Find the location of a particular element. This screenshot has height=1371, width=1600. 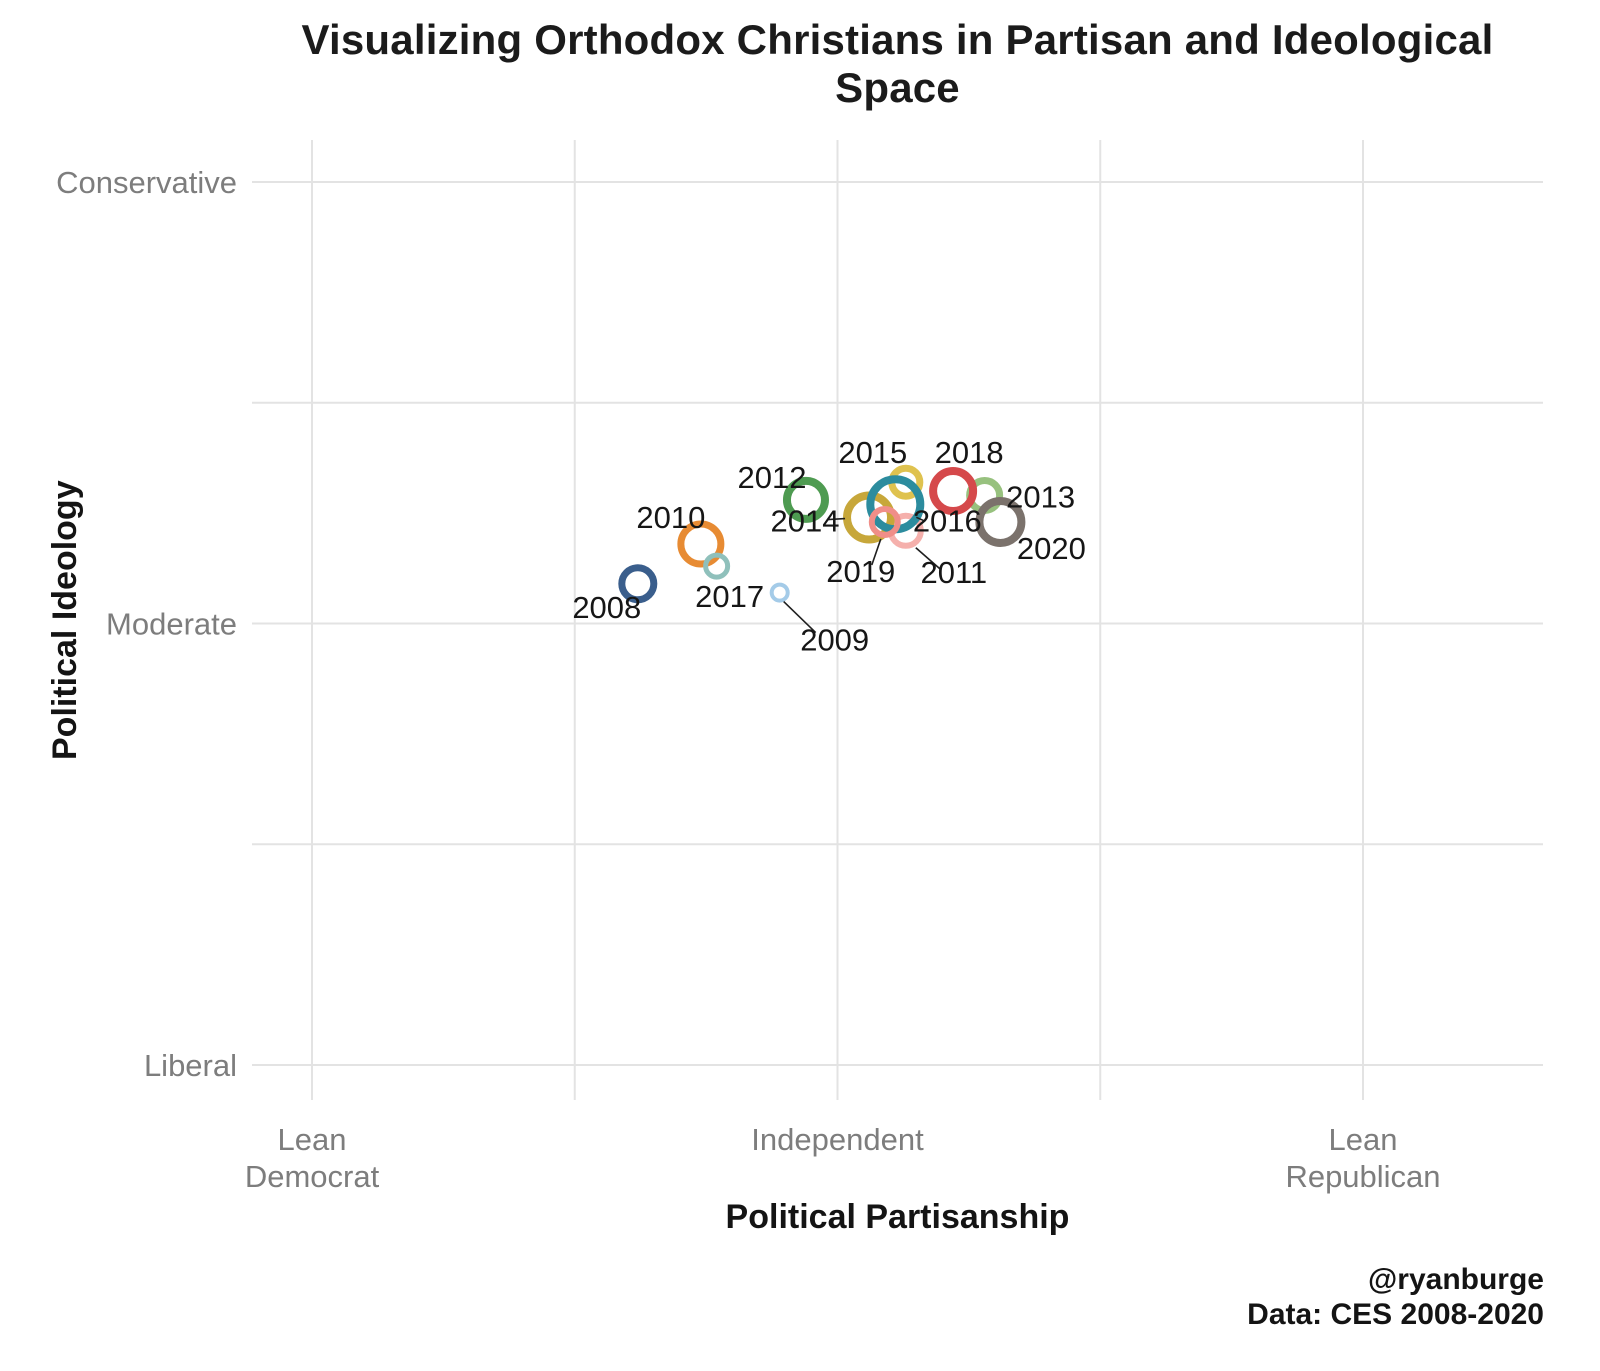

year-label-2009: 2009 is located at coordinates (834, 640).